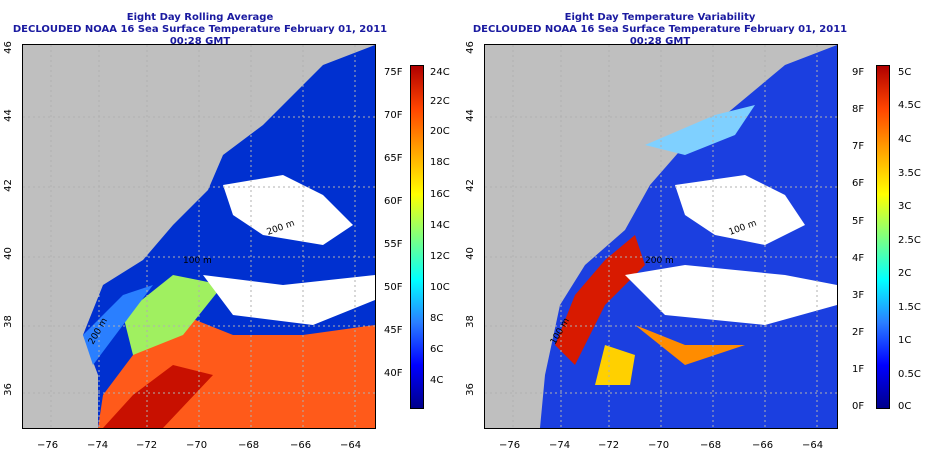 The width and height of the screenshot is (950, 475). I want to click on medium-variability-patch, so click(615, 365).